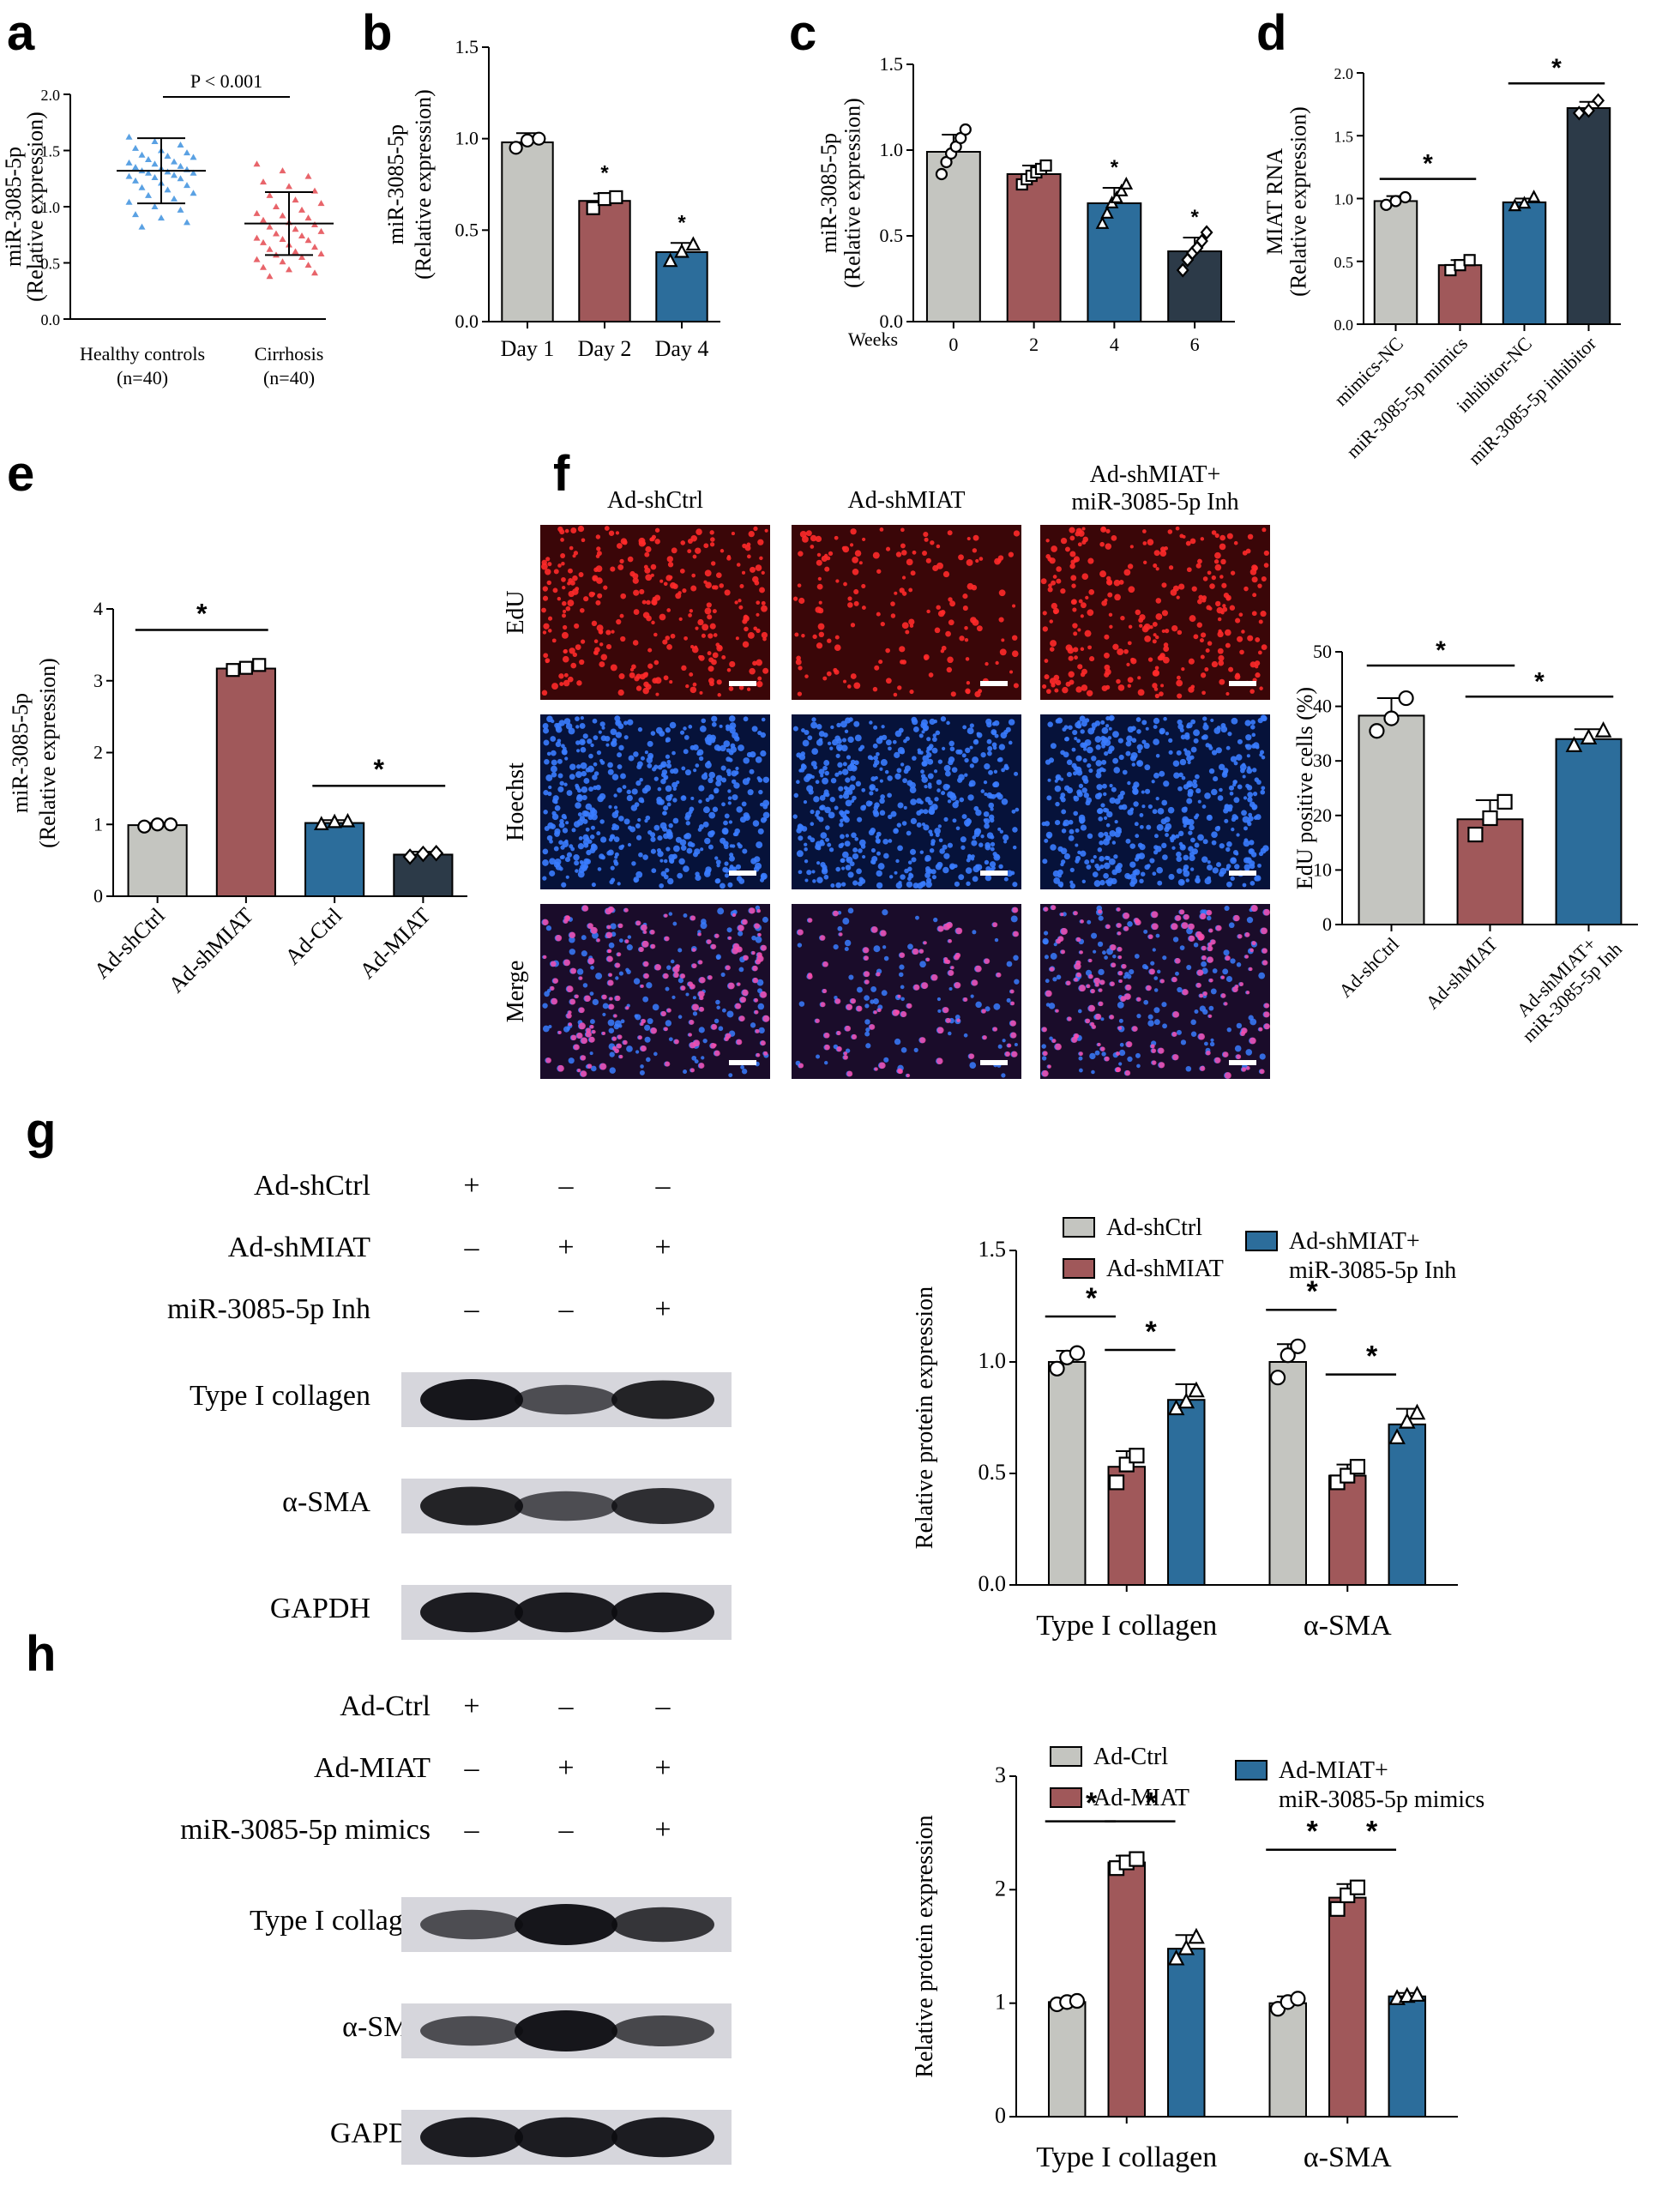 Image resolution: width=1680 pixels, height=2187 pixels. I want to click on bar, so click(1034, 247).